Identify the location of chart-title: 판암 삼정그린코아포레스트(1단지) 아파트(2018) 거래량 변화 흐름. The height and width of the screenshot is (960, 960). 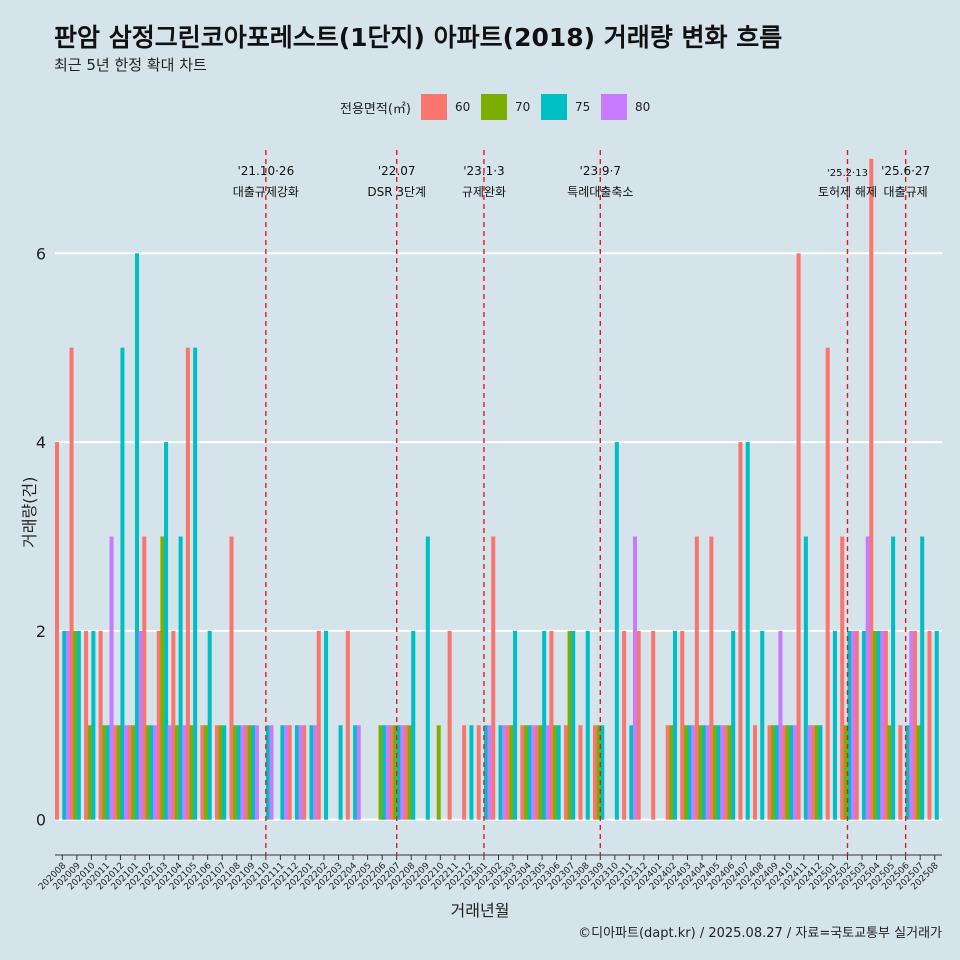
(418, 37).